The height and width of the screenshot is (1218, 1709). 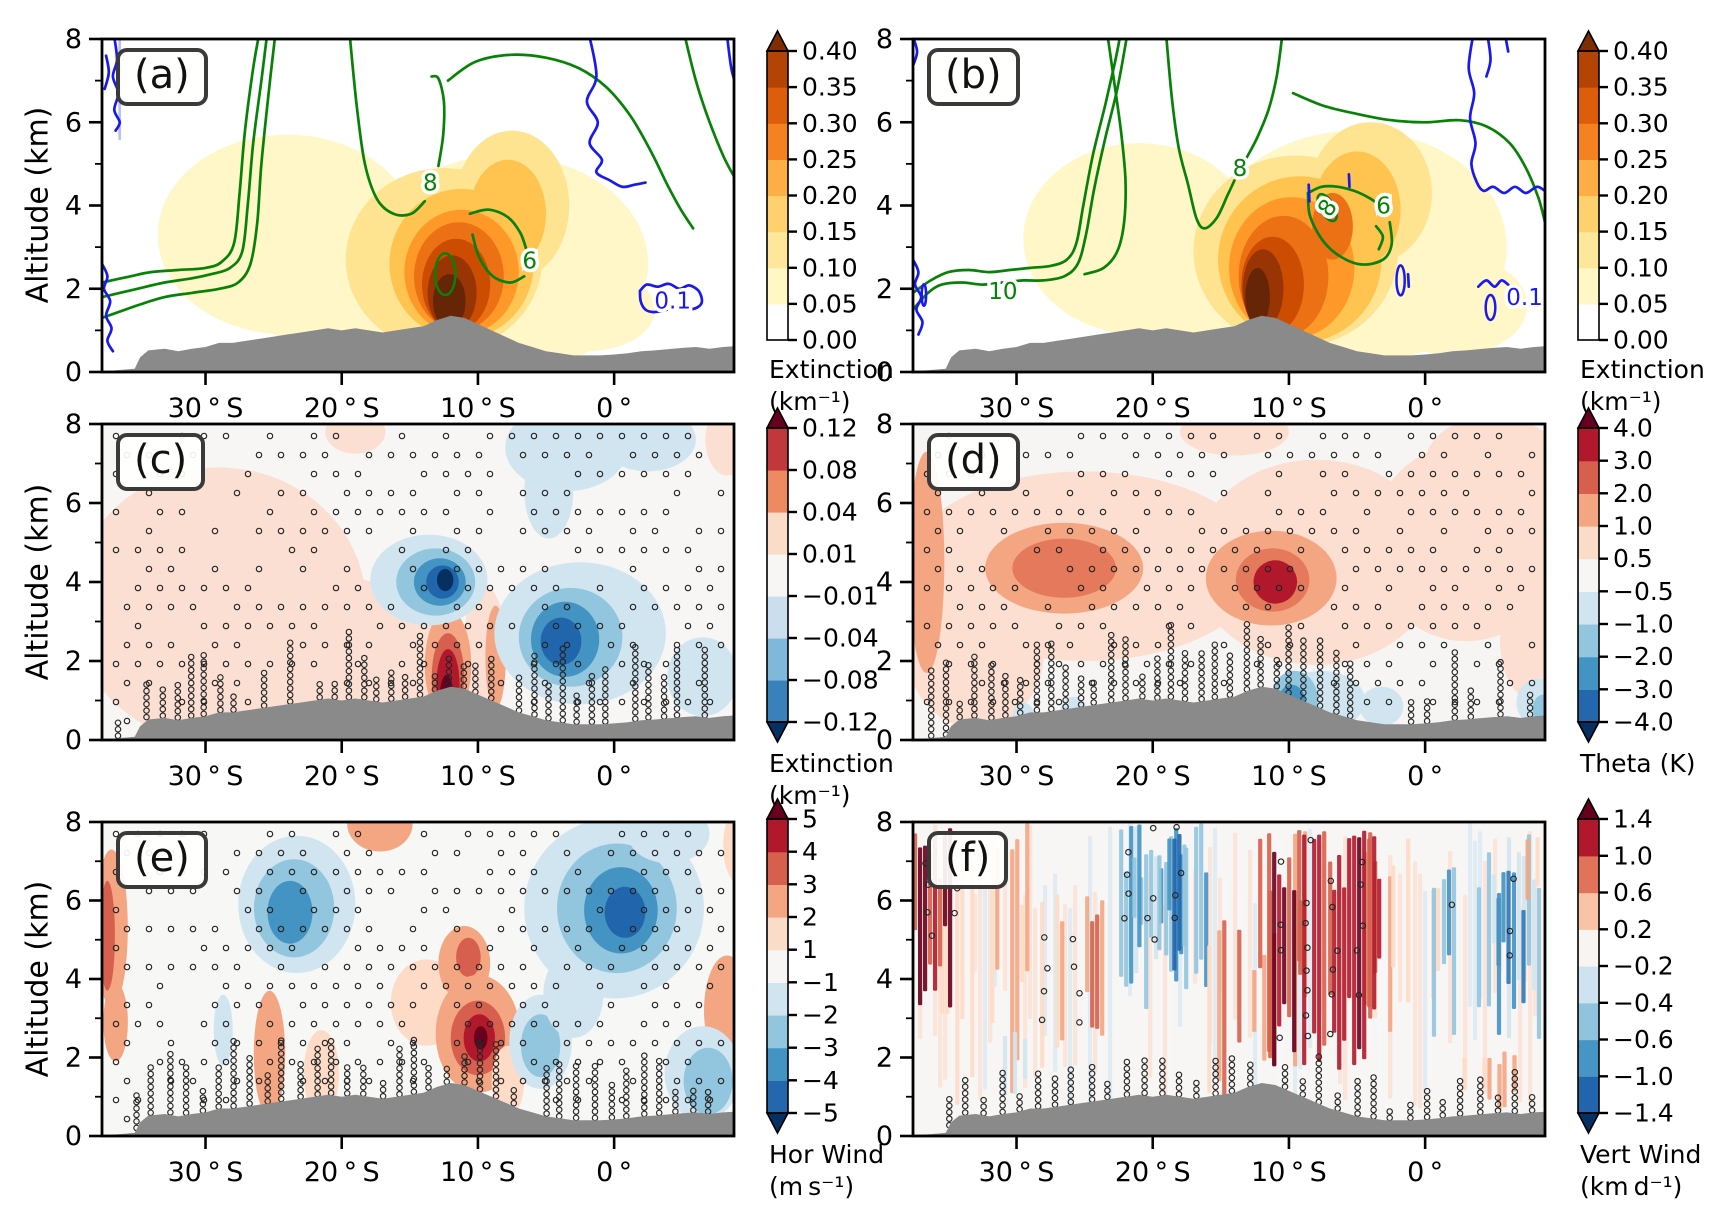 What do you see at coordinates (1240, 169) in the screenshot?
I see `contour-label: 8` at bounding box center [1240, 169].